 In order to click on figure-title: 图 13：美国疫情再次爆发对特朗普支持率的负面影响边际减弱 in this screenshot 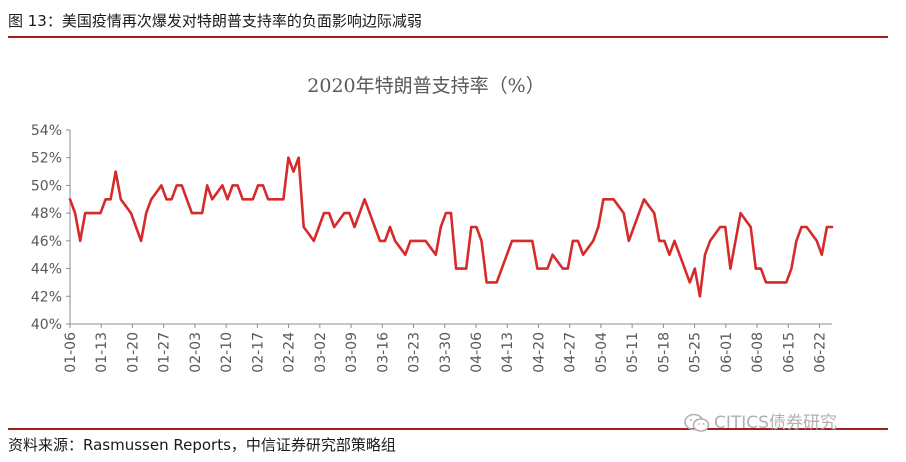, I will do `click(215, 21)`.